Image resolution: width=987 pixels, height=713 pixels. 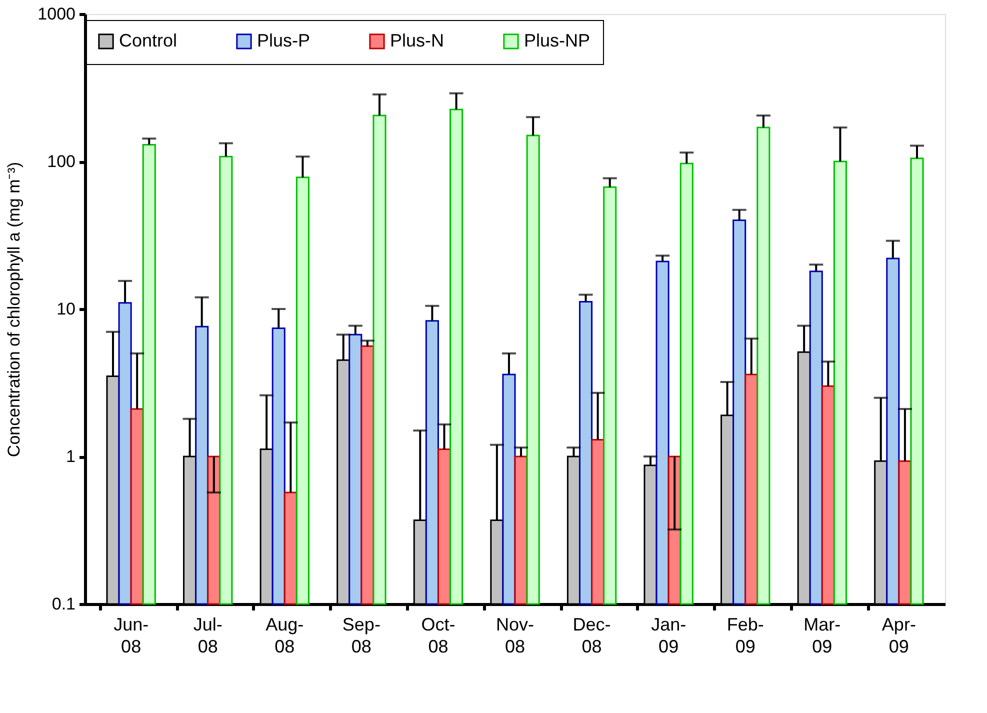 What do you see at coordinates (668, 635) in the screenshot?
I see `x-tick-label: Jan-09` at bounding box center [668, 635].